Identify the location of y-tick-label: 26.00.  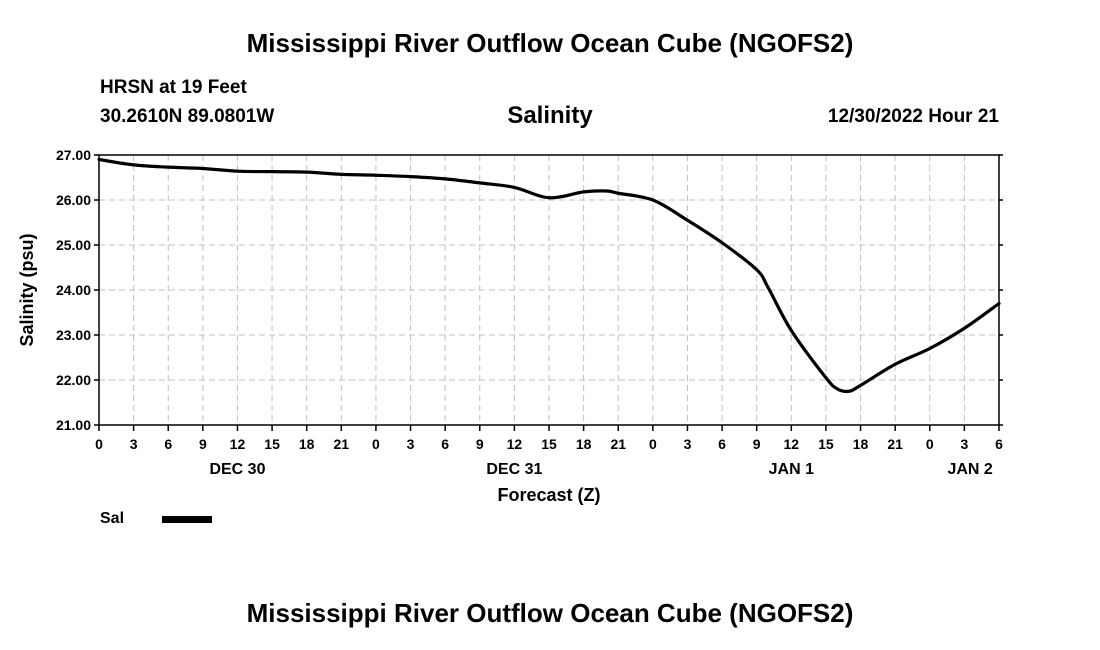
(73, 200).